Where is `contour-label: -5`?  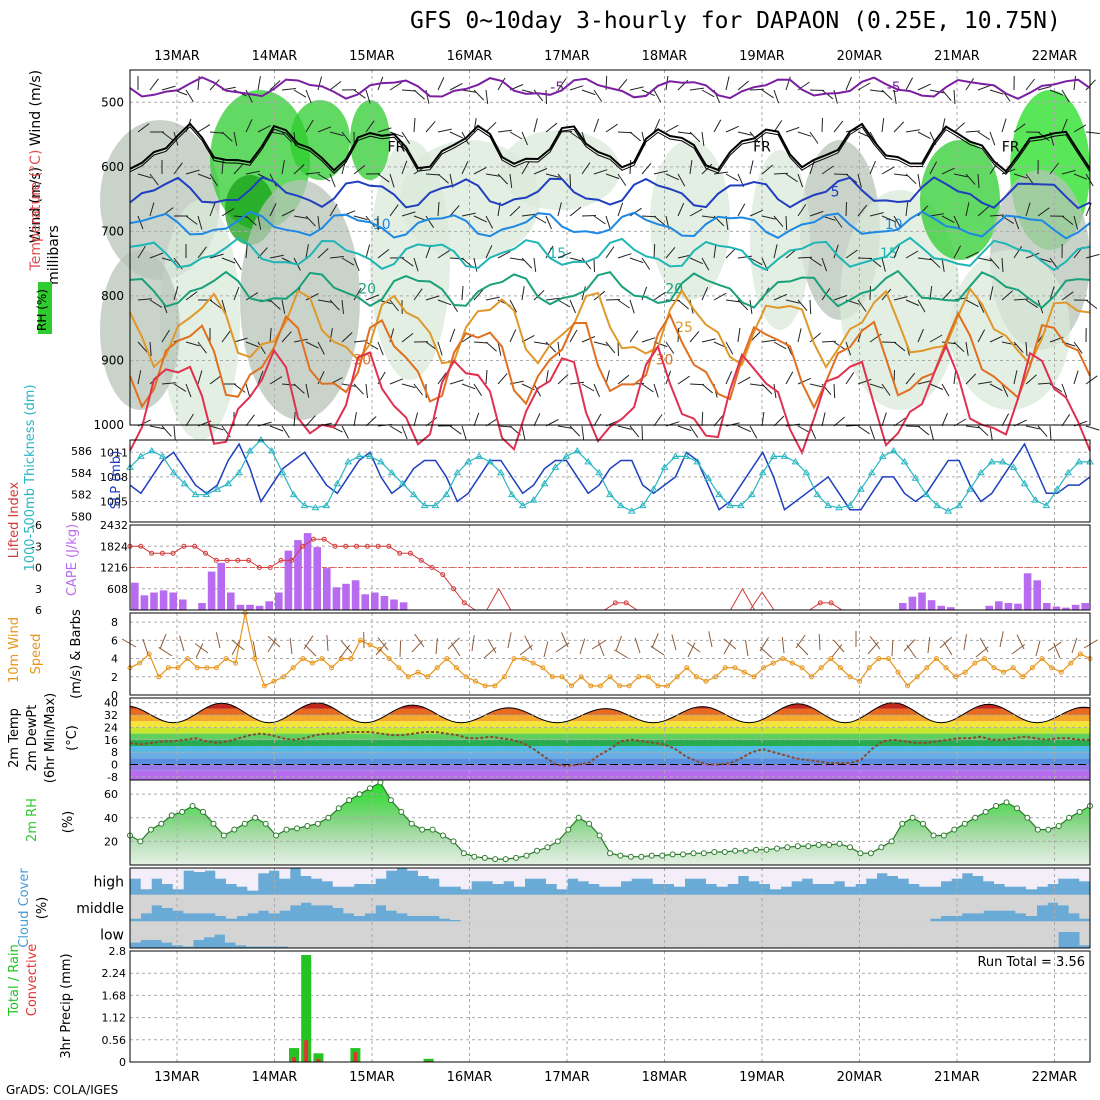 contour-label: -5 is located at coordinates (557, 88).